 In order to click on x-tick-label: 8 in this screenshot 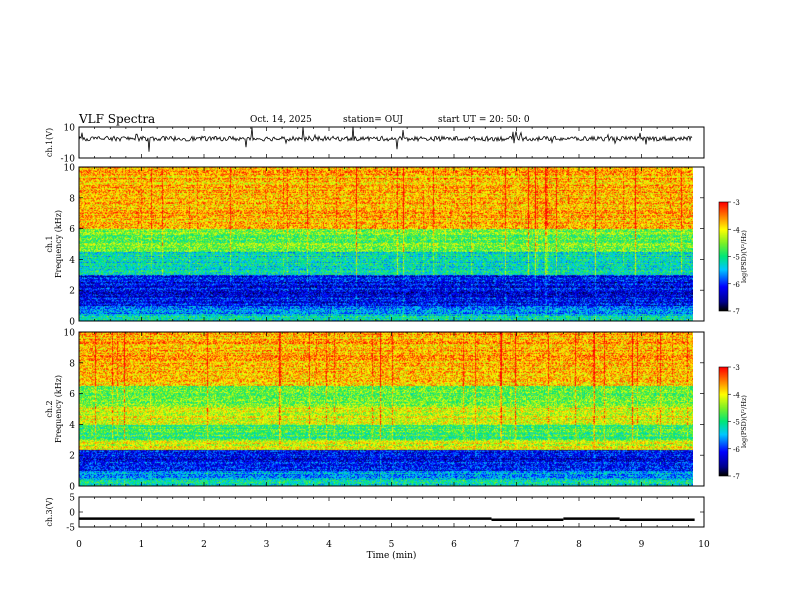, I will do `click(579, 545)`.